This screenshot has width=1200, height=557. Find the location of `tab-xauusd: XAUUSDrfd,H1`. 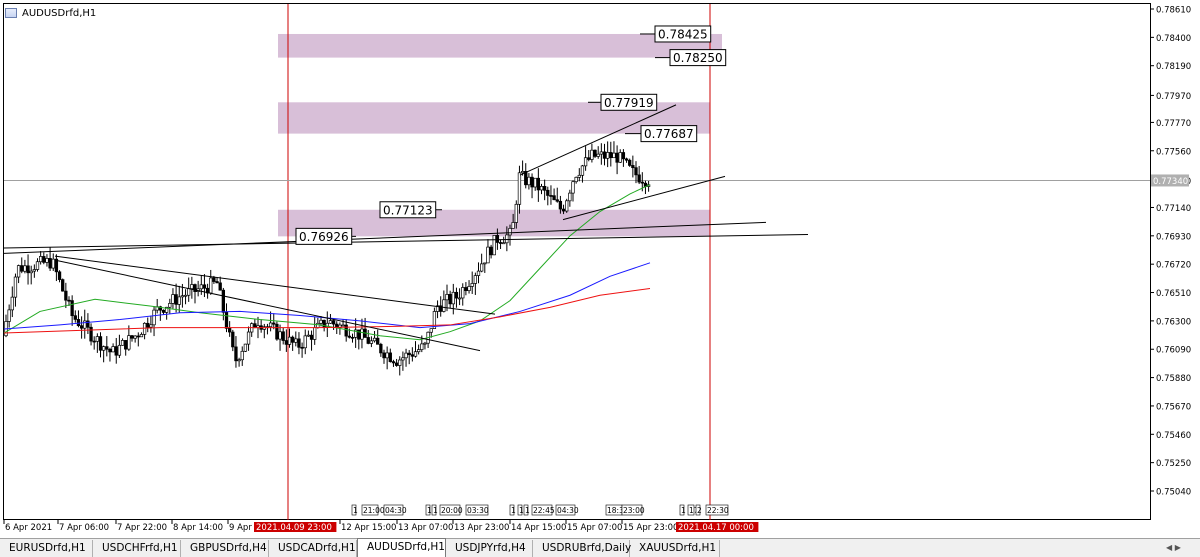

tab-xauusd: XAUUSDrfd,H1 is located at coordinates (675, 548).